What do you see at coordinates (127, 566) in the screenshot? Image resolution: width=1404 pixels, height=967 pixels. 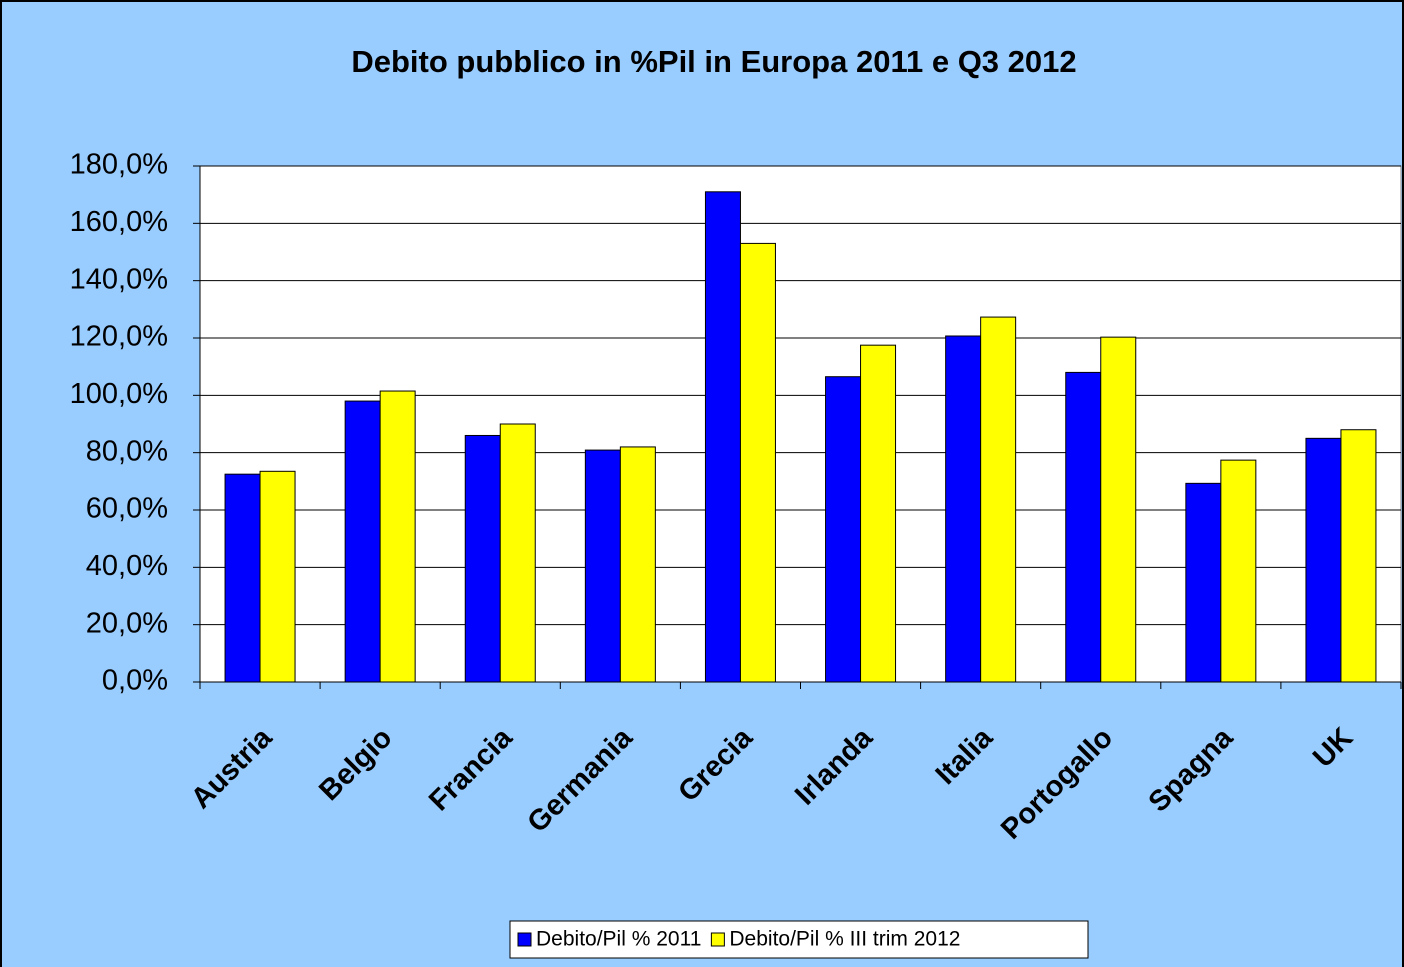 I see `y-tick-label: 40,0%` at bounding box center [127, 566].